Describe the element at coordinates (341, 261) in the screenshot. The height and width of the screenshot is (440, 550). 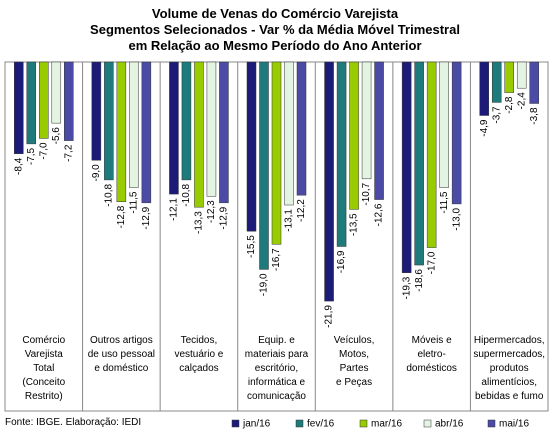
I see `value-label: -16,9` at that location.